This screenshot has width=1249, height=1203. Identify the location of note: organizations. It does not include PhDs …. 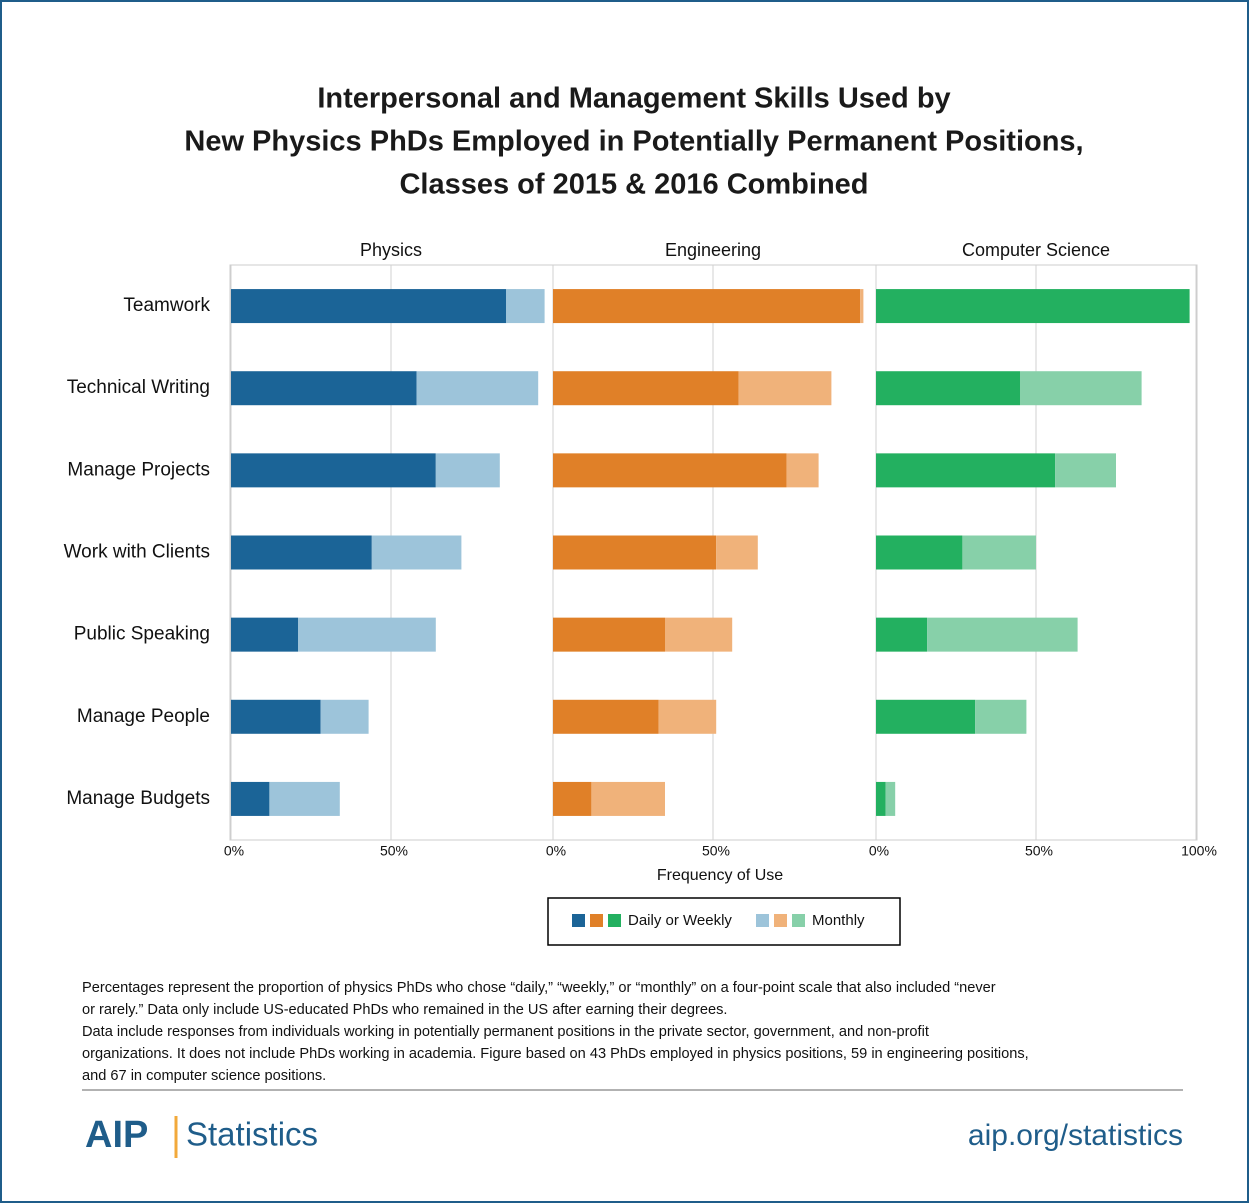
(555, 1054).